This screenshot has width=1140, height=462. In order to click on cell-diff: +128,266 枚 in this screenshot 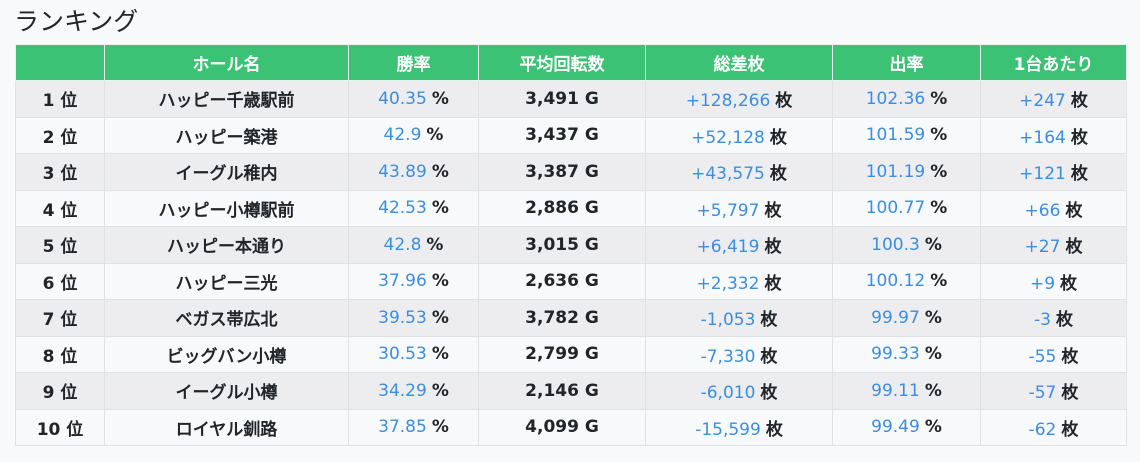, I will do `click(739, 99)`.